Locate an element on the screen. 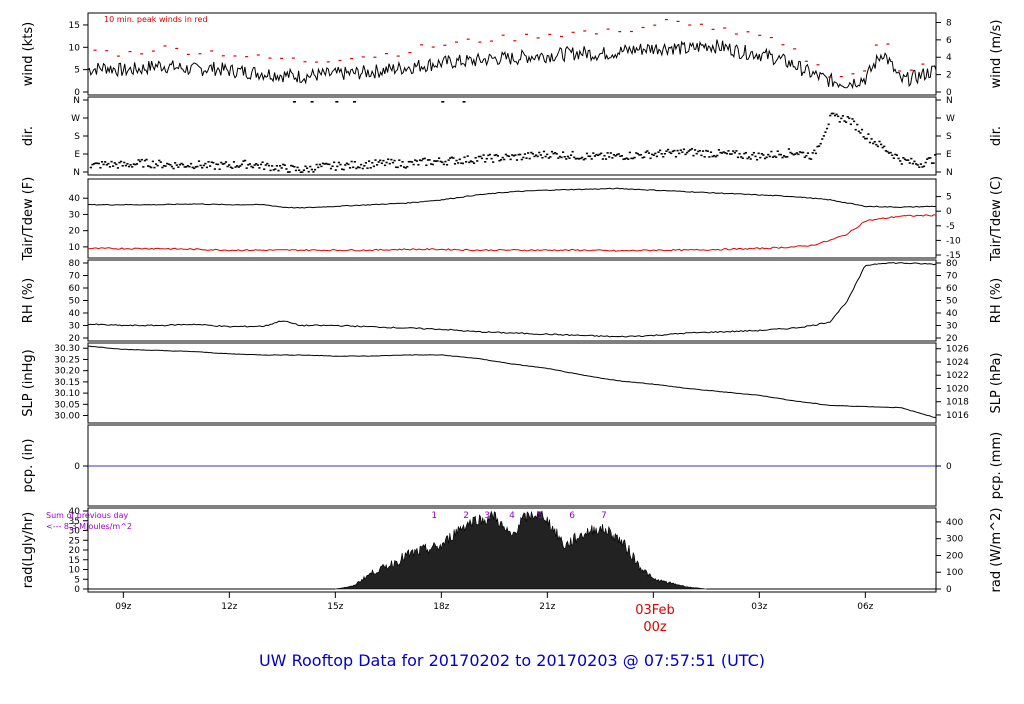 The image size is (1024, 704). temp-tick-label-right: -15 is located at coordinates (953, 256).